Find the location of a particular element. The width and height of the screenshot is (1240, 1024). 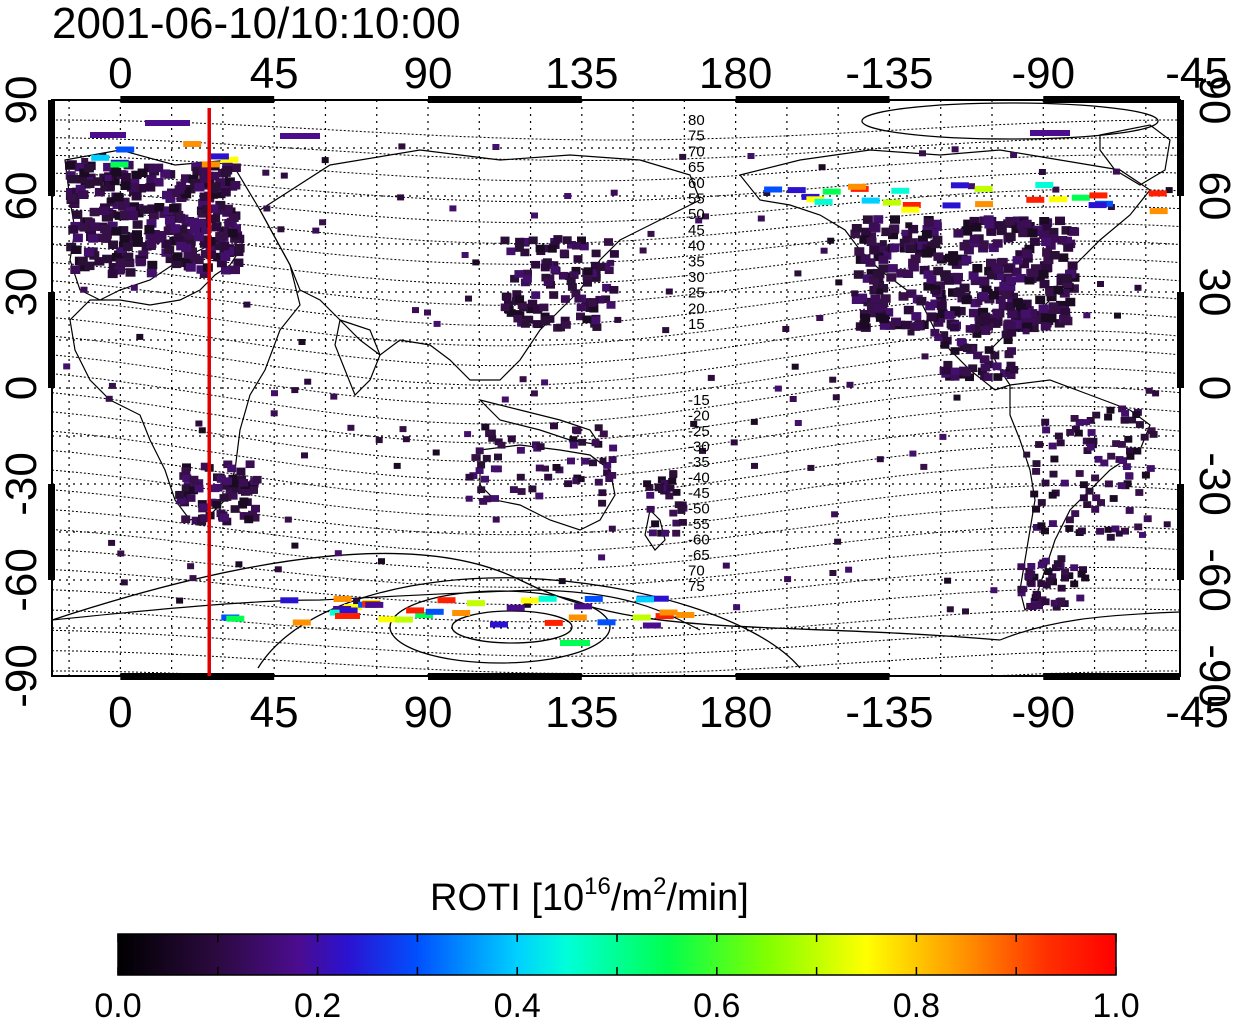

colorbar-tick-label: 0.0 is located at coordinates (117, 1005).